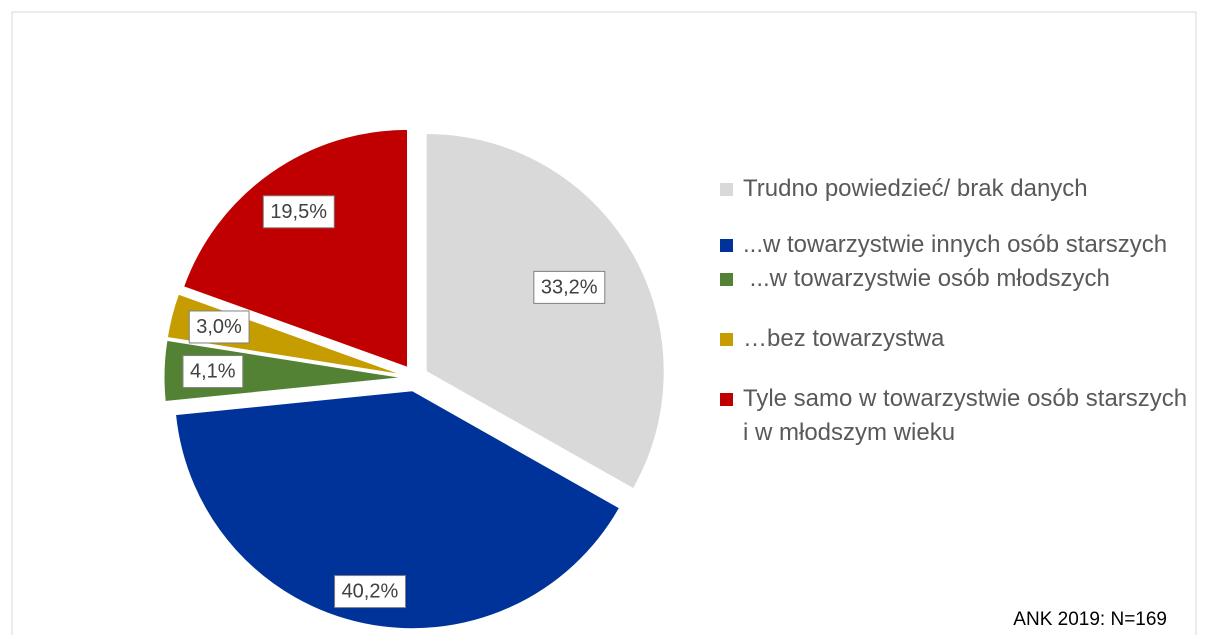 Image resolution: width=1209 pixels, height=635 pixels. I want to click on data-label-text: 3,0%, so click(219, 327).